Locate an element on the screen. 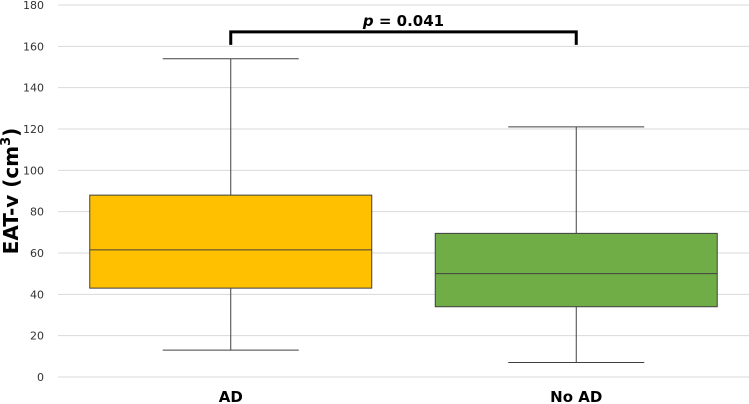 Image resolution: width=749 pixels, height=404 pixels. y-tick-label: 100 is located at coordinates (33, 170).